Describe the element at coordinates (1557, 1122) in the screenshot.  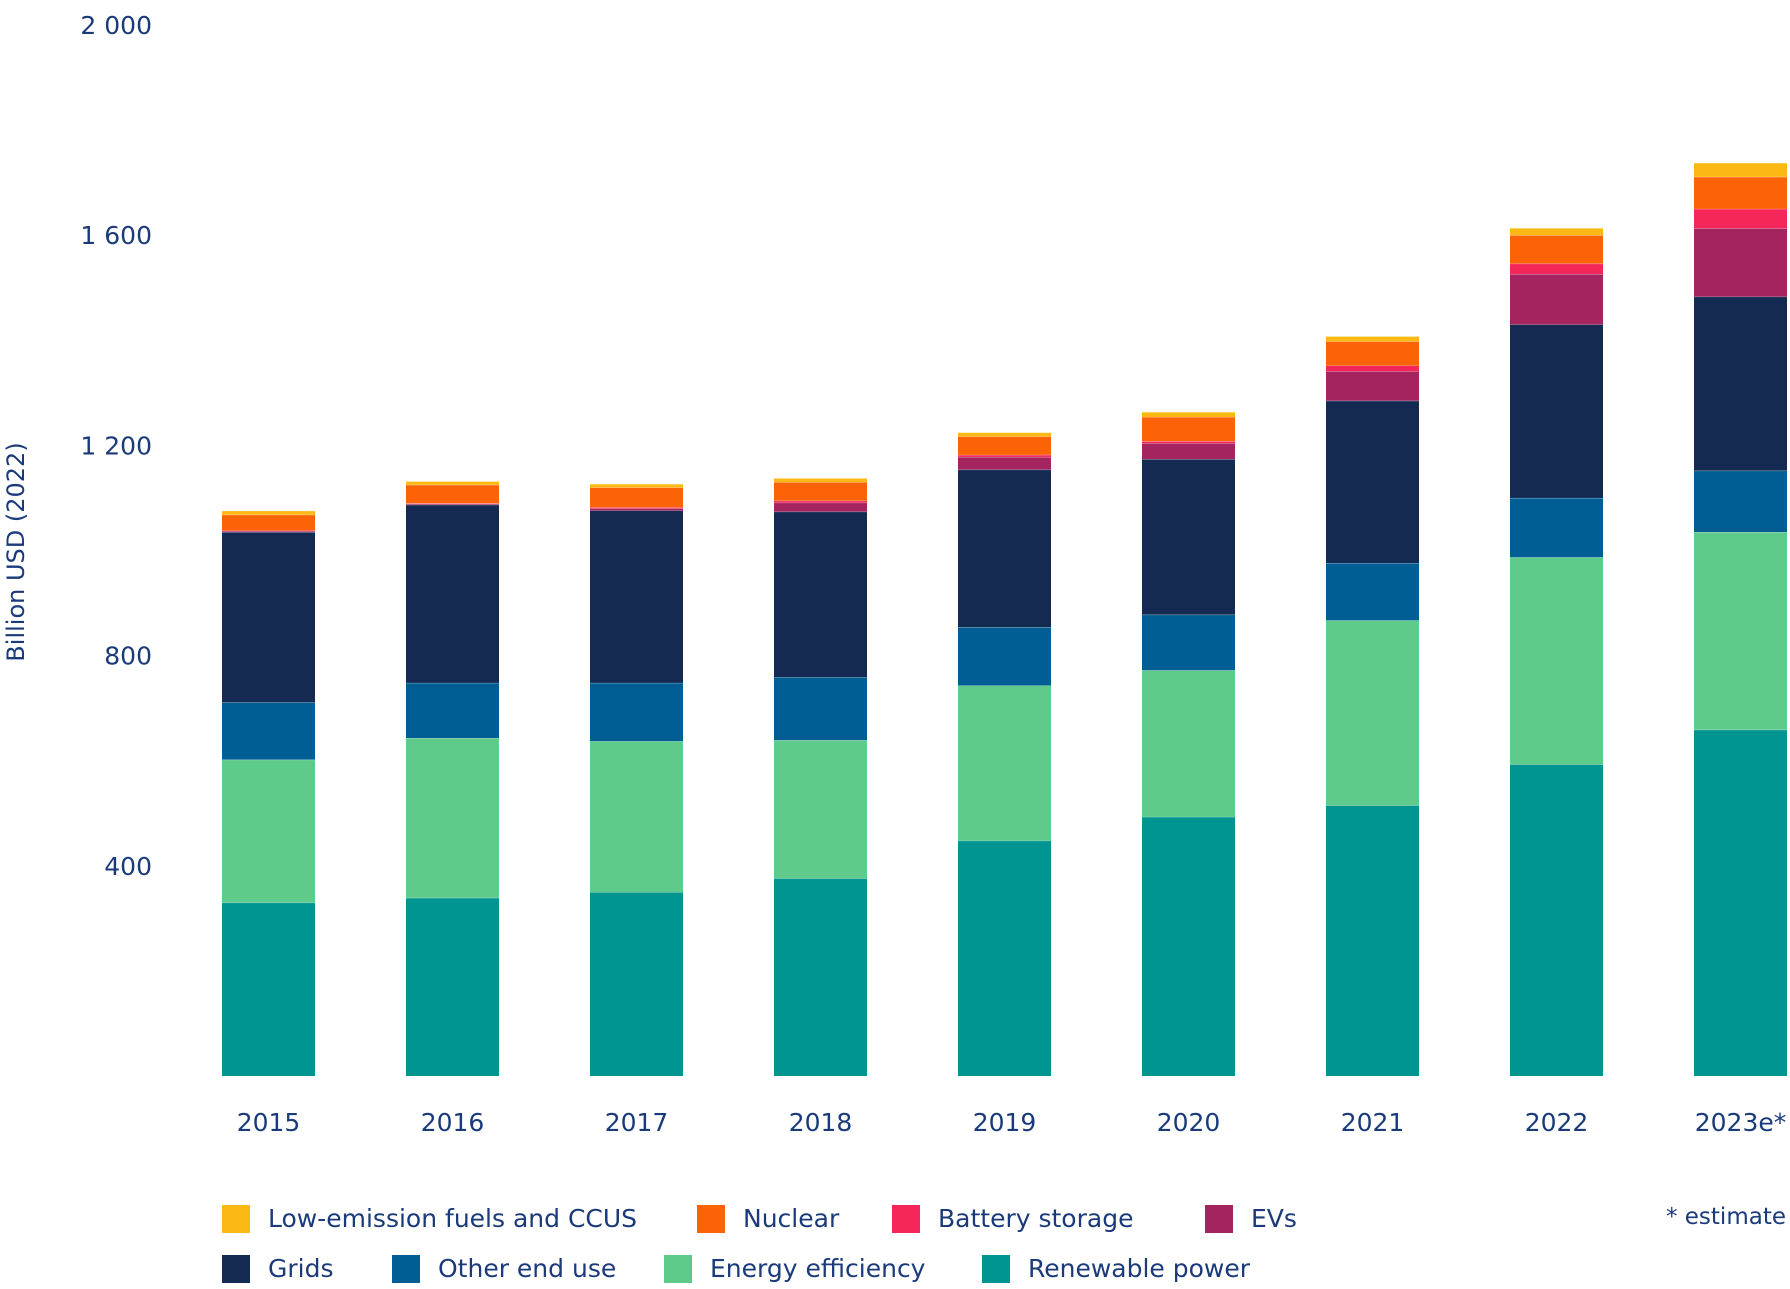
I see `x-tick-label: 2022` at that location.